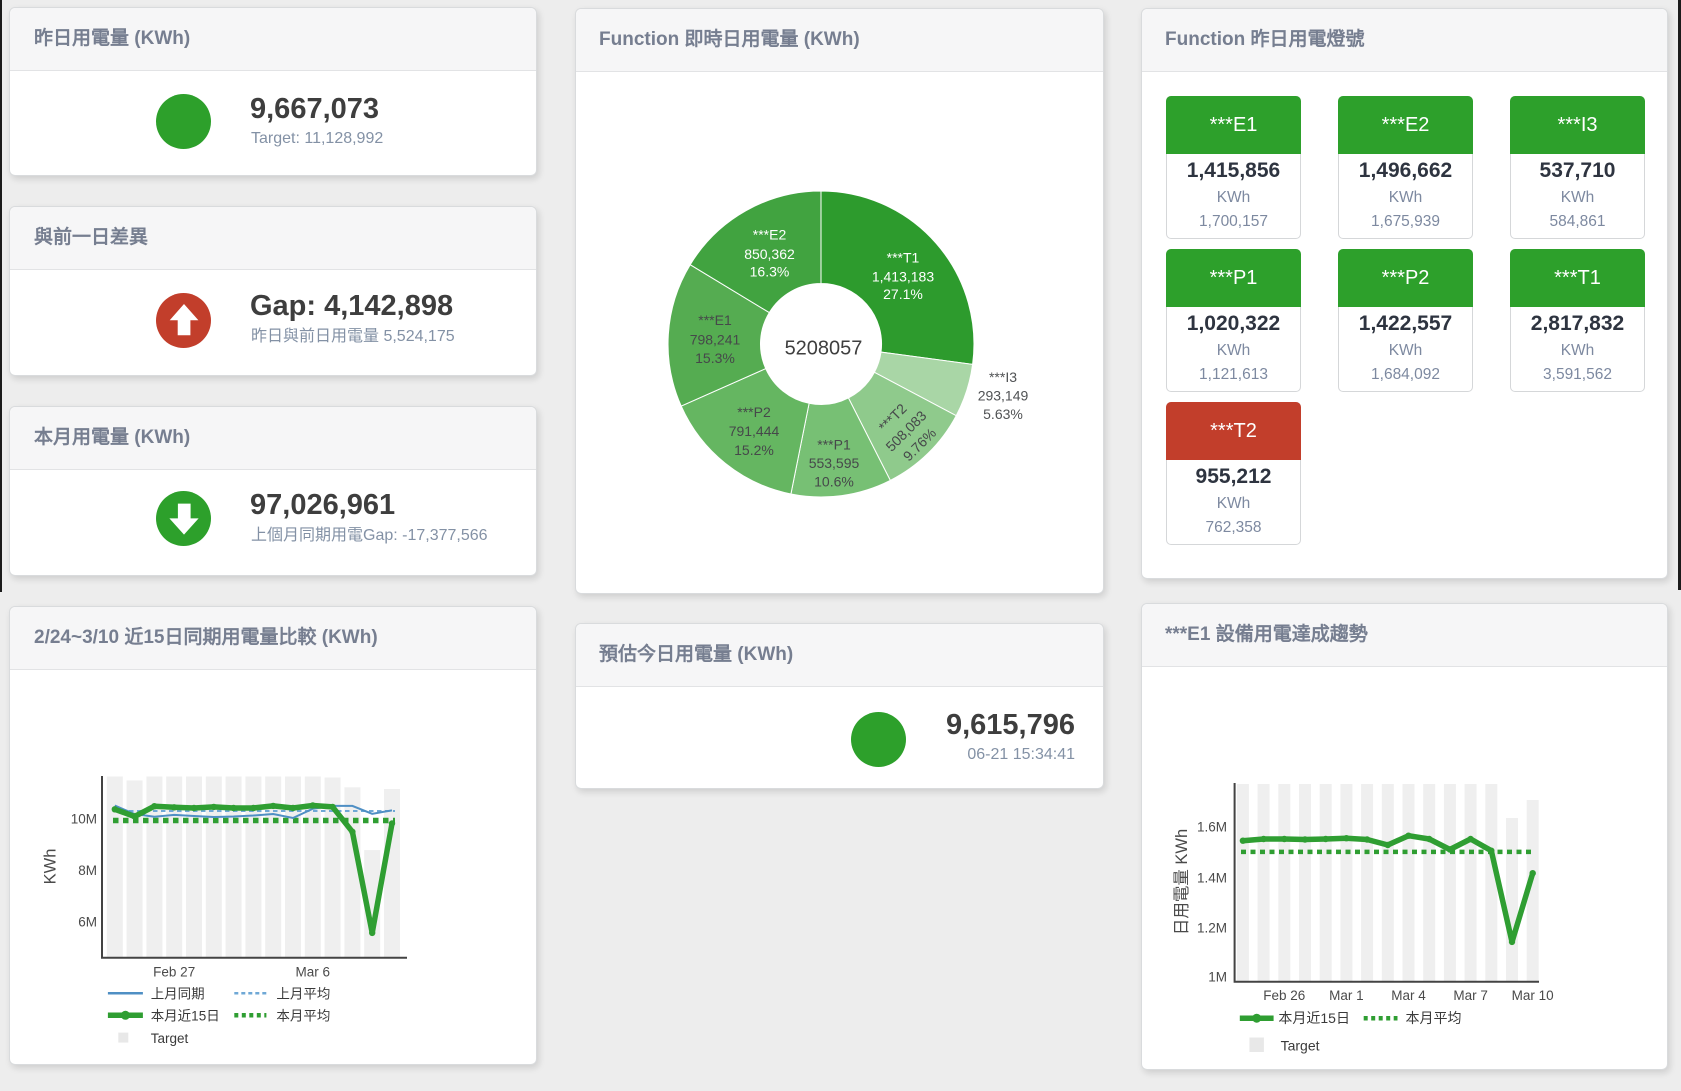  I want to click on svg-text: 8M, so click(87, 870).